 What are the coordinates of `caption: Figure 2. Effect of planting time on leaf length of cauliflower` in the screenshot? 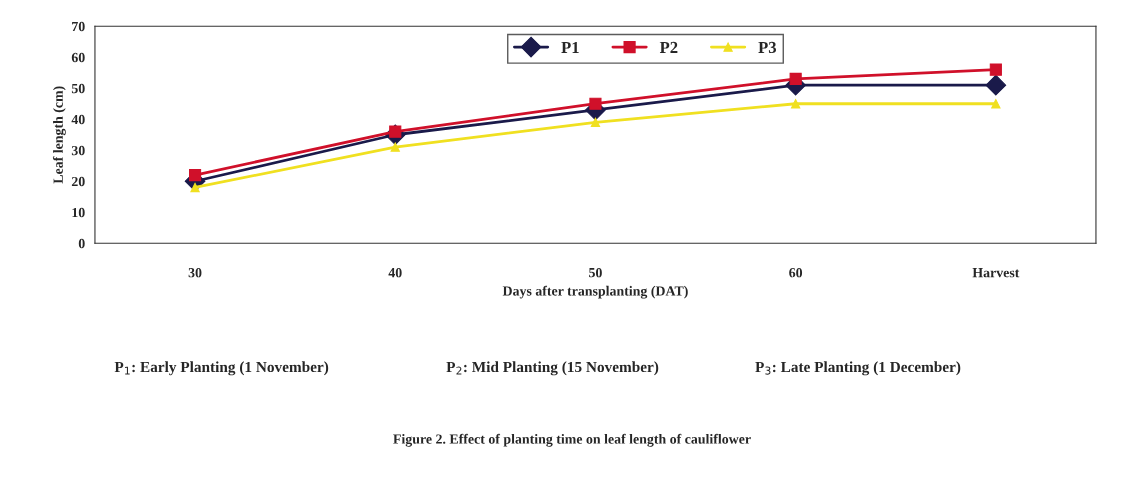 It's located at (572, 440).